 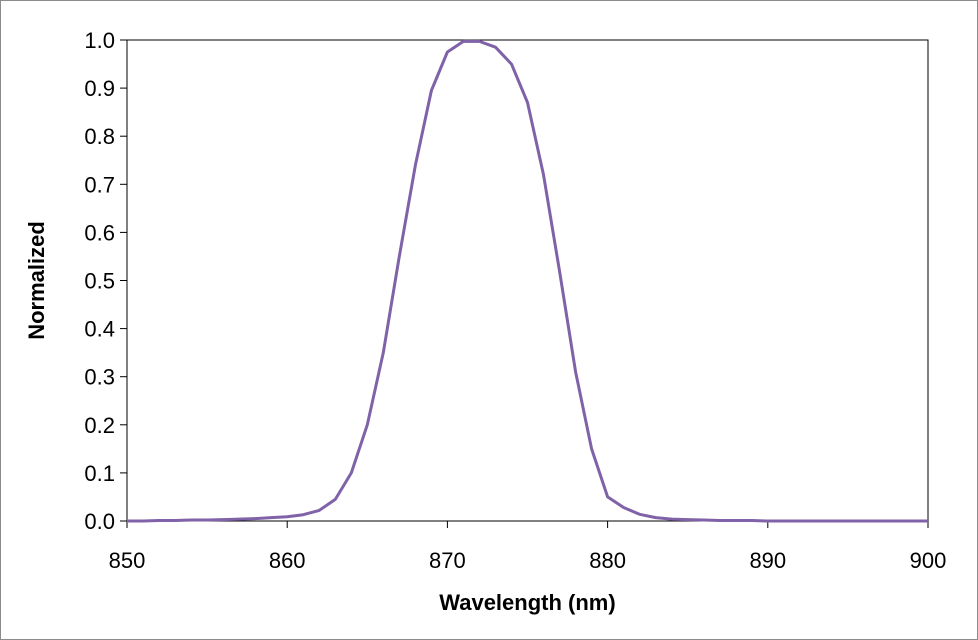 I want to click on y-tick-label: 0.0, so click(x=99, y=521).